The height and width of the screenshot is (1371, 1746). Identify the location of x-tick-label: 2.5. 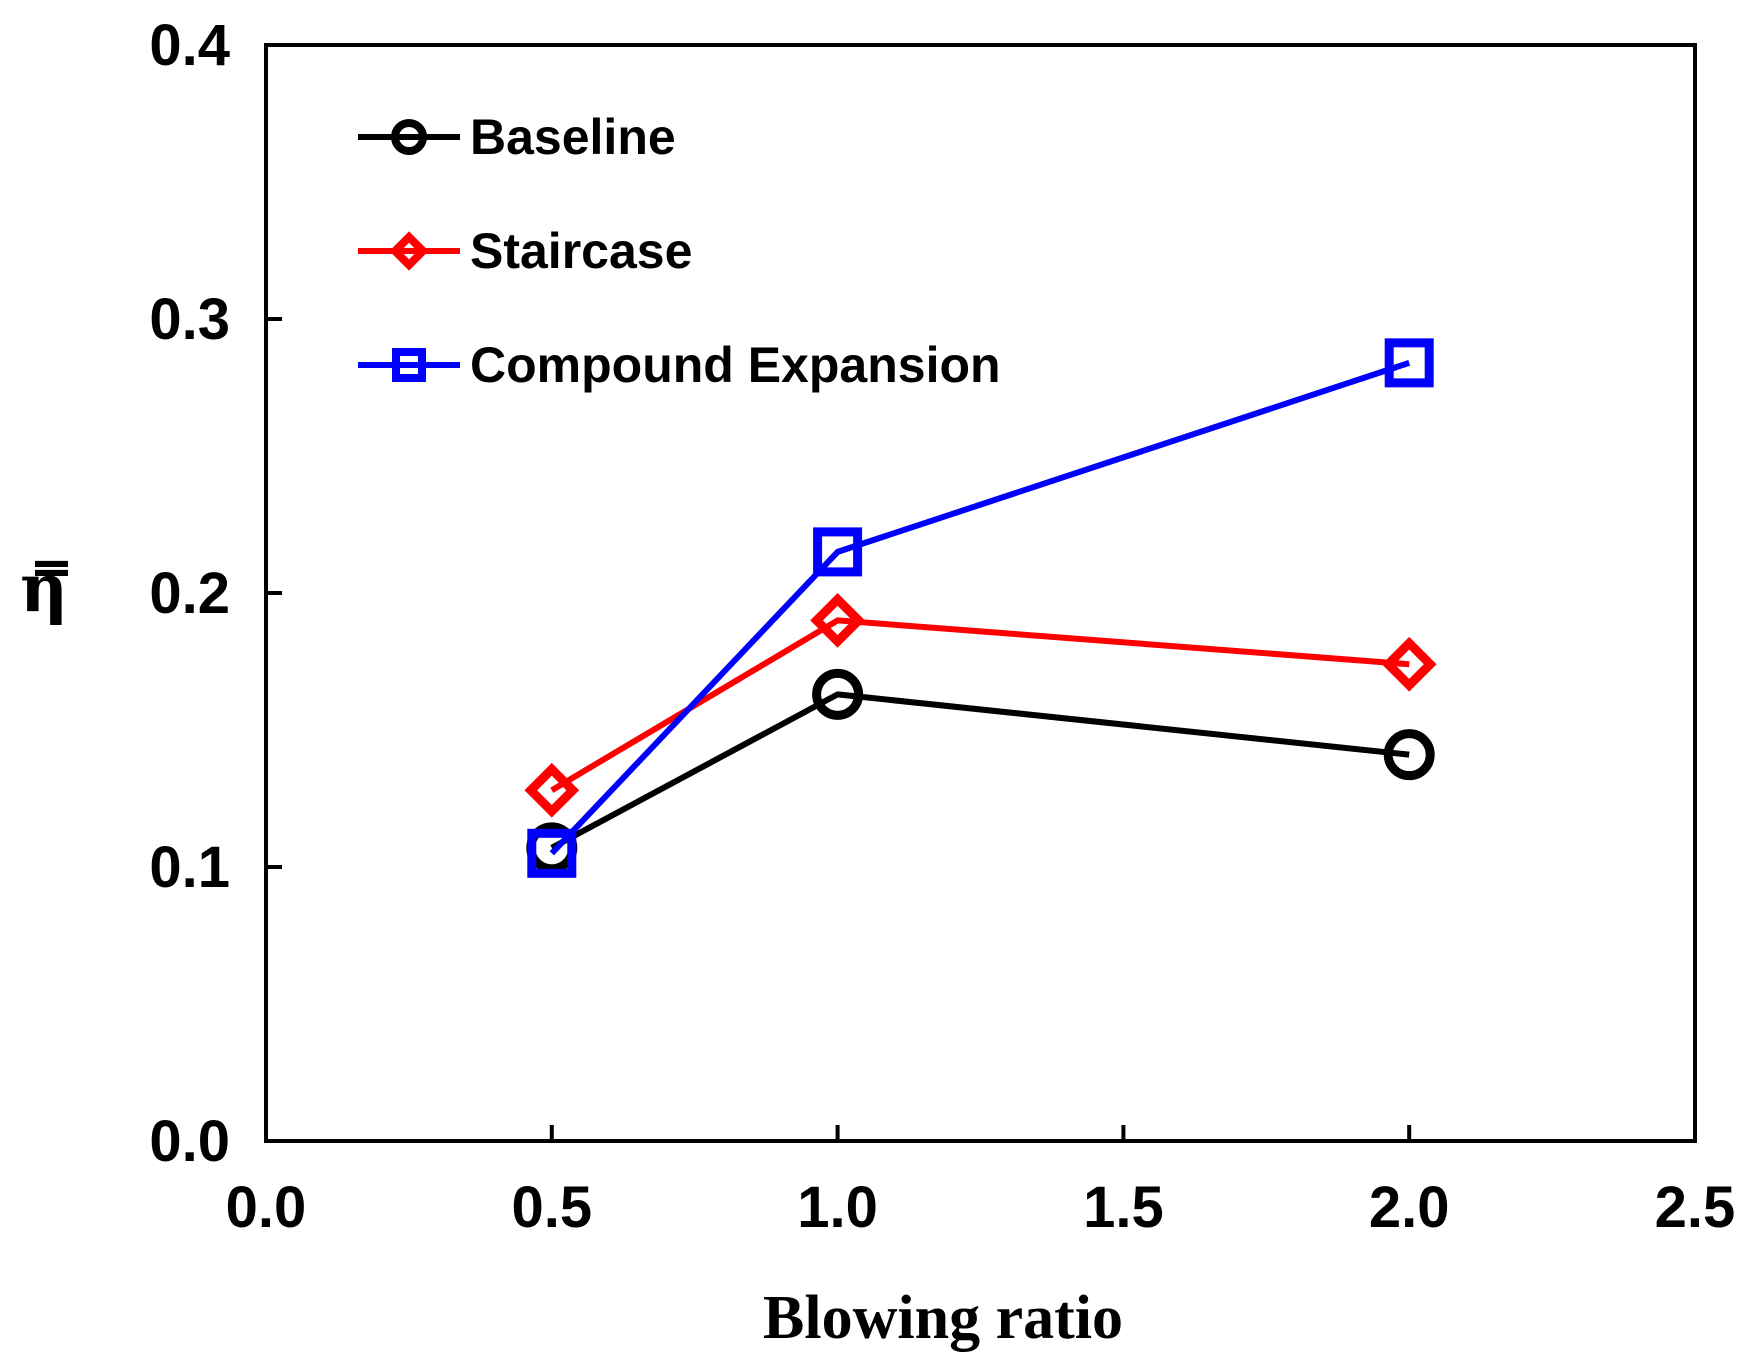
(1695, 1207).